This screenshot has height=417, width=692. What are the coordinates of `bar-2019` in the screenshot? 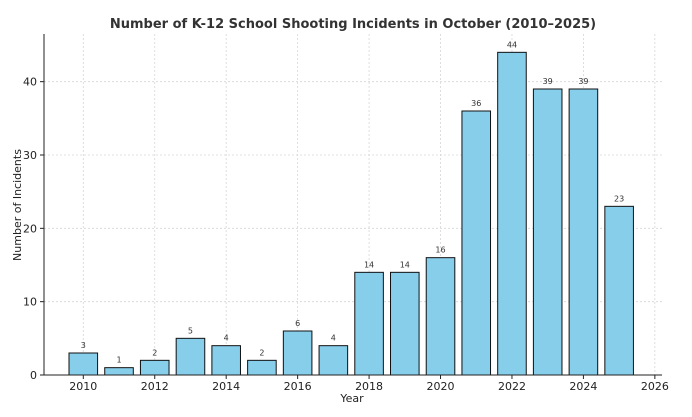 It's located at (405, 323).